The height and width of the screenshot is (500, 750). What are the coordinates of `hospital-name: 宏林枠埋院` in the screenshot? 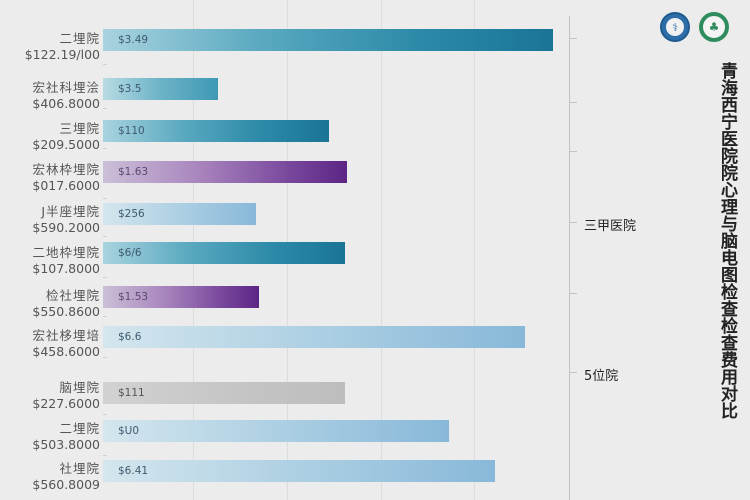 It's located at (66, 169).